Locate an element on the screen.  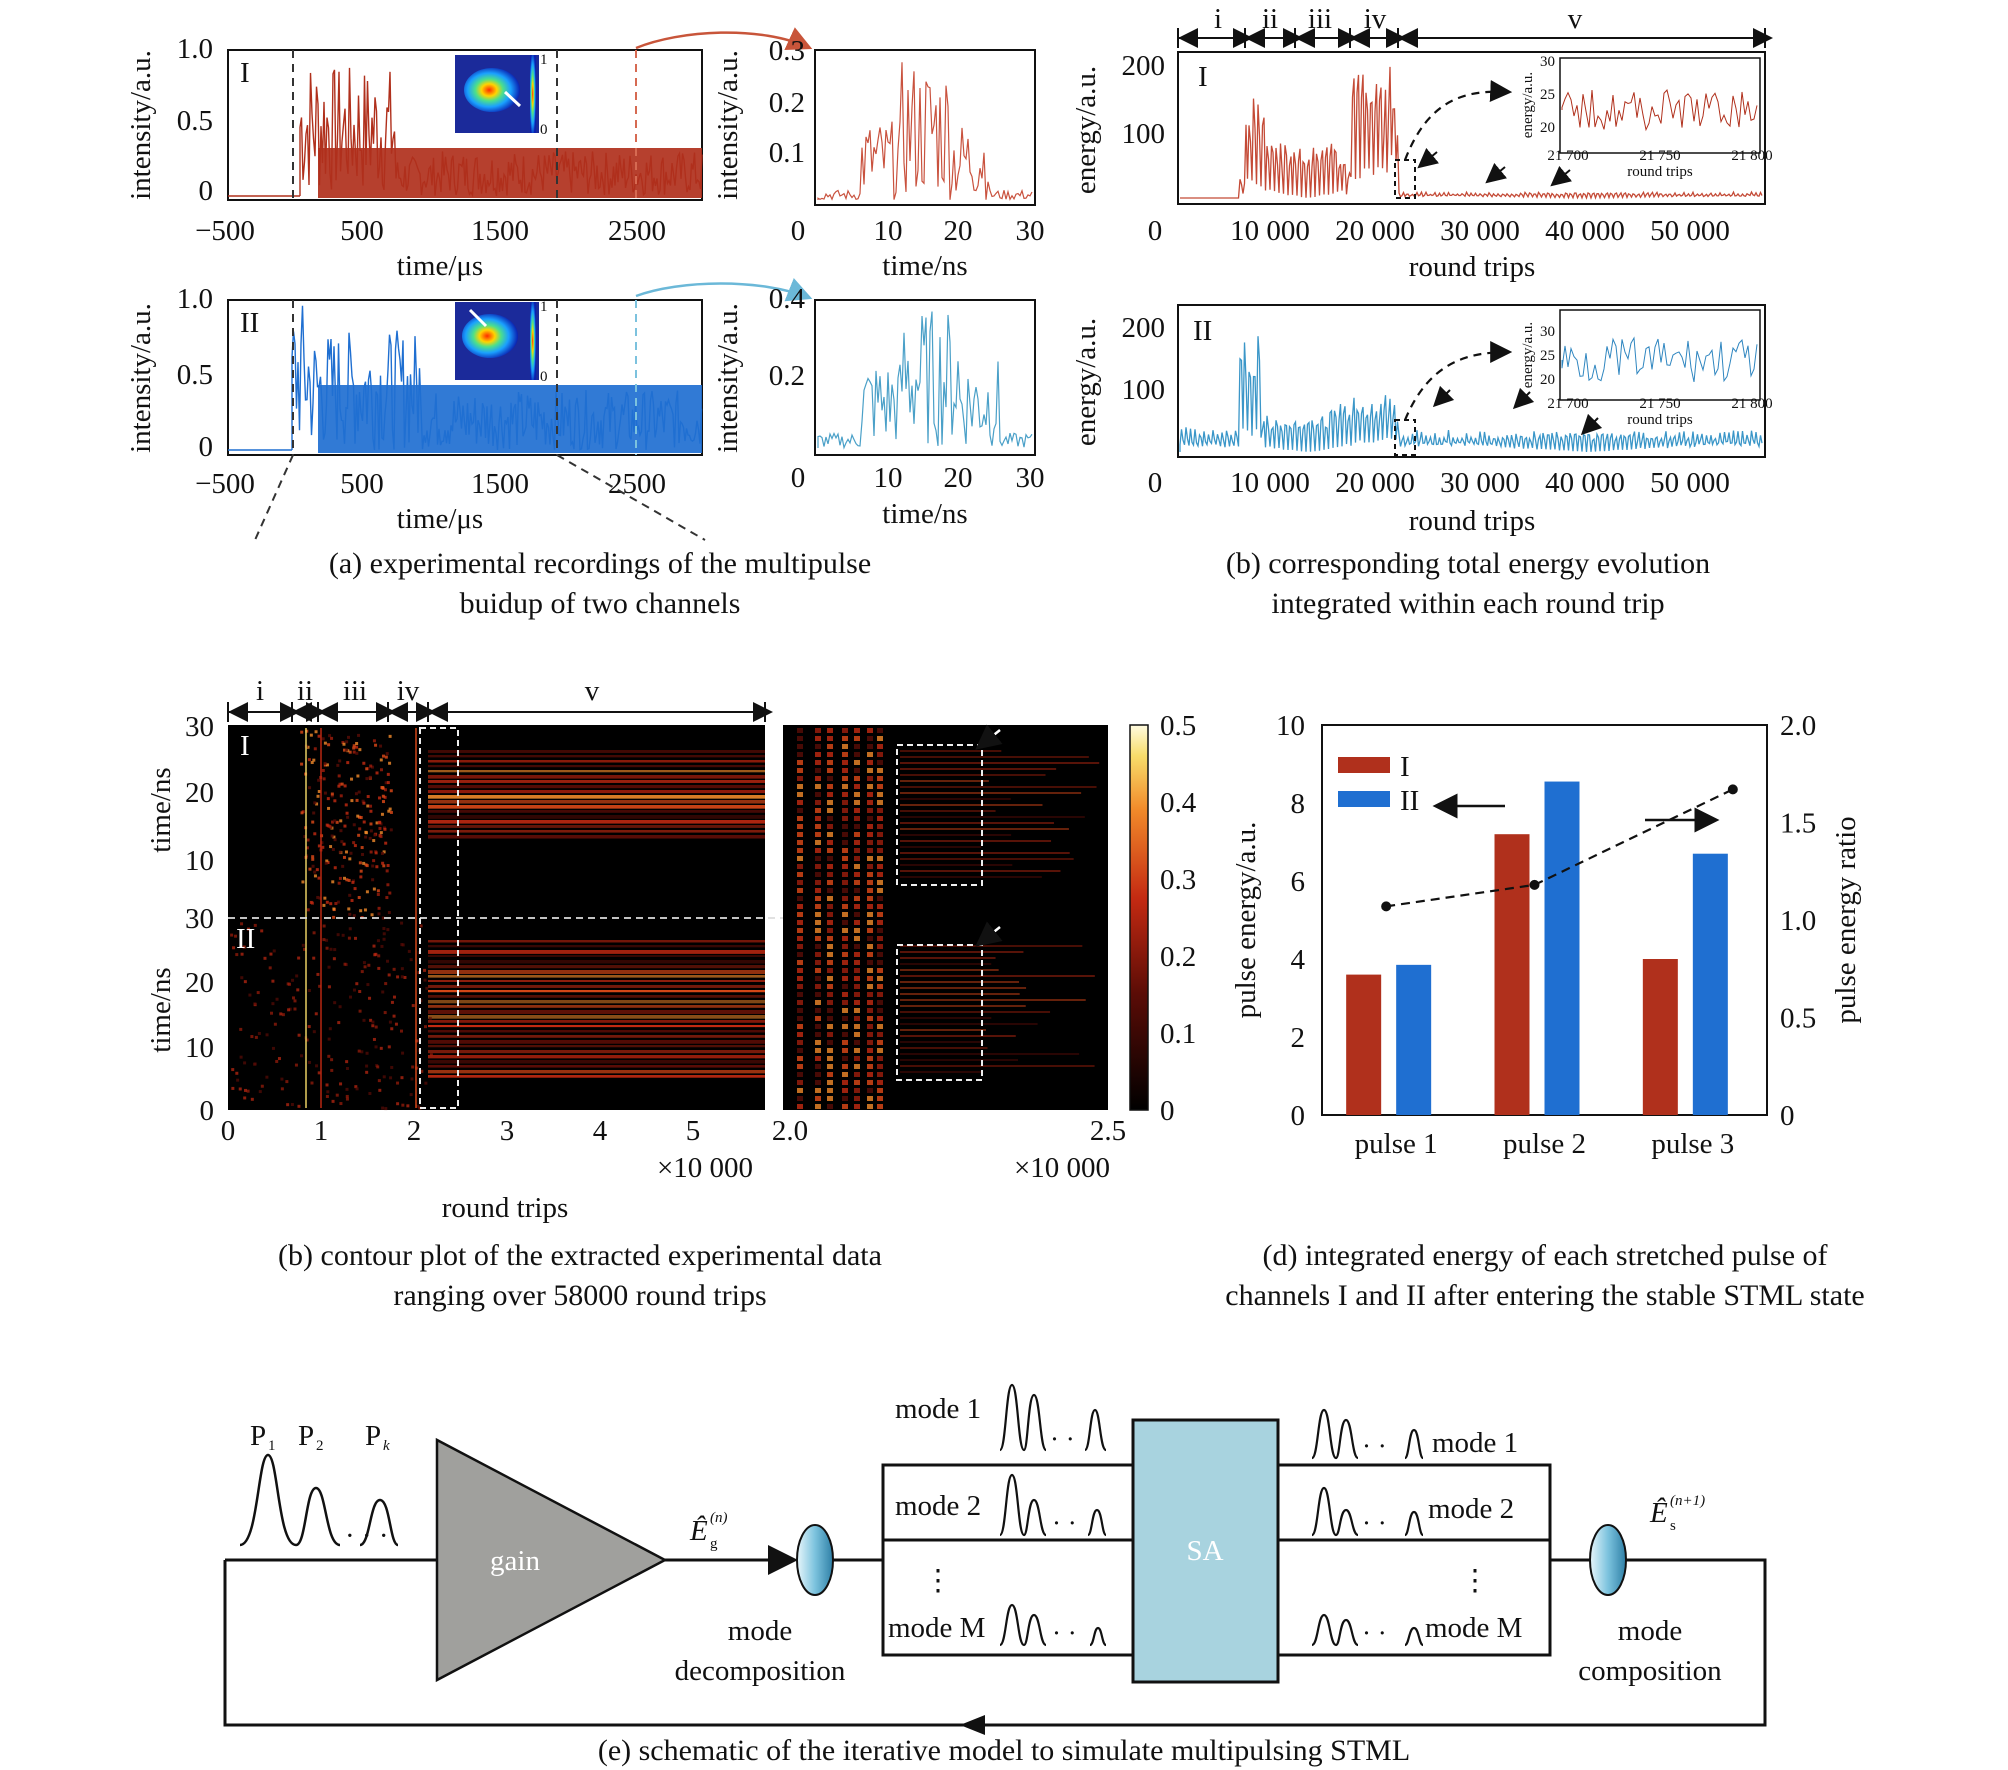
y-axis-label: pulse energy/a.u. is located at coordinates (1246, 920).